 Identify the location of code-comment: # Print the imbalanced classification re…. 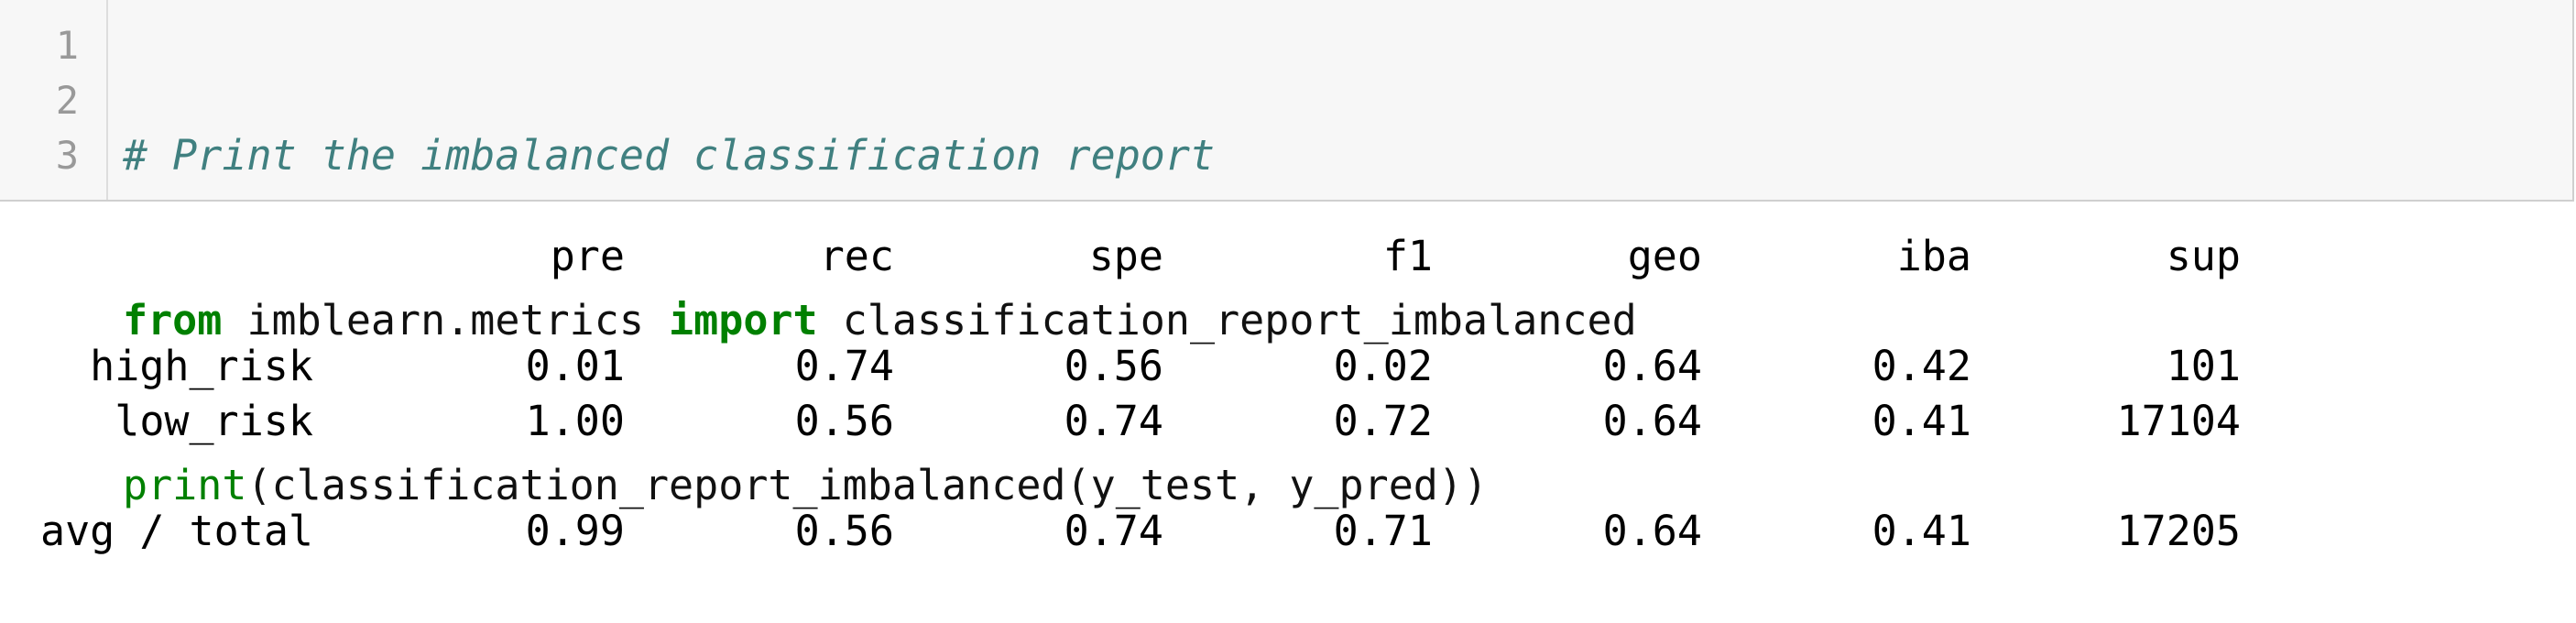
(670, 155).